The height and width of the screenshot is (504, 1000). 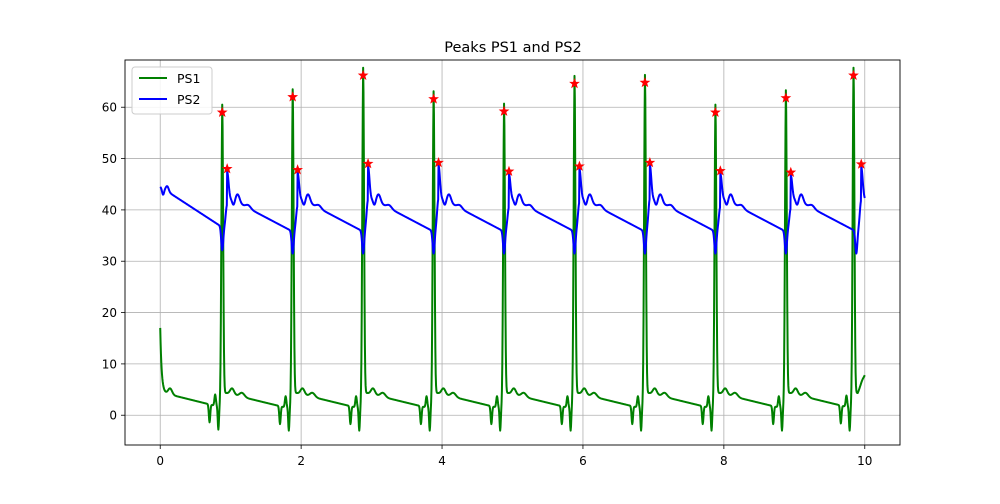 I want to click on y-tick-label: 50, so click(x=109, y=159).